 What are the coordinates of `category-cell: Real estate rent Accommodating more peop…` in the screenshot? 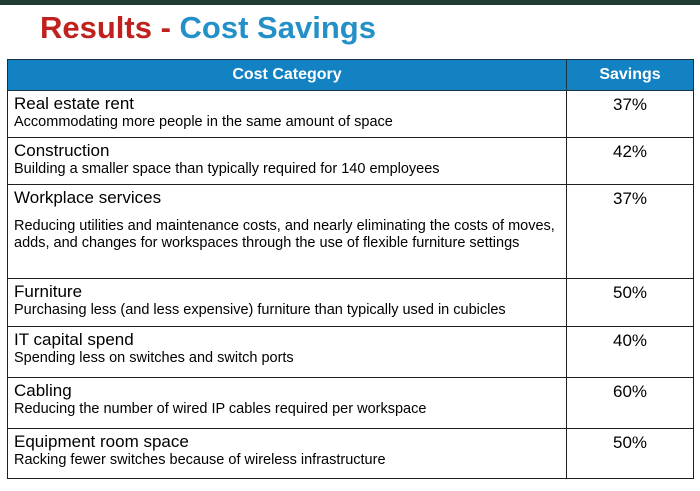 It's located at (287, 114).